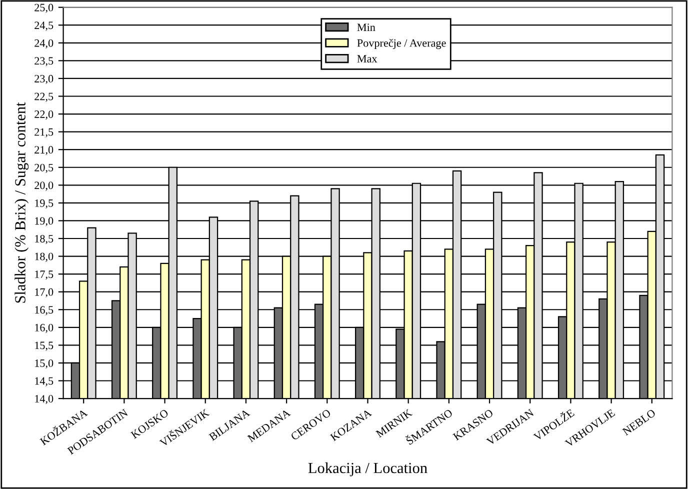 This screenshot has height=489, width=688. Describe the element at coordinates (44, 151) in the screenshot. I see `y-tick-label: 21,0` at that location.